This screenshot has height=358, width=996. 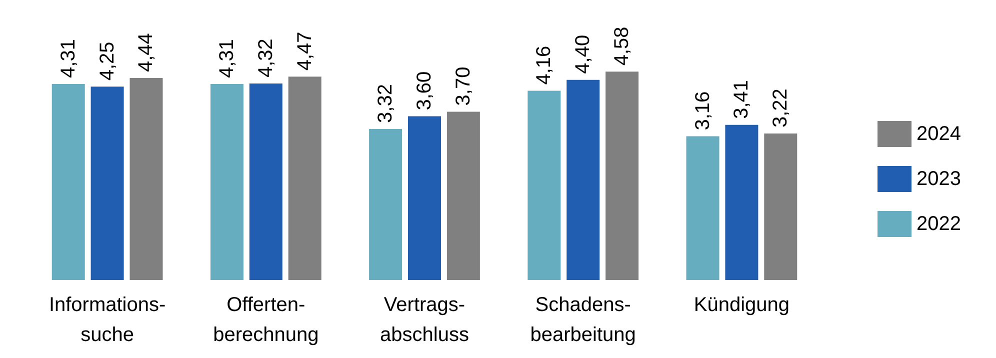 I want to click on data-label: 4,40, so click(x=583, y=54).